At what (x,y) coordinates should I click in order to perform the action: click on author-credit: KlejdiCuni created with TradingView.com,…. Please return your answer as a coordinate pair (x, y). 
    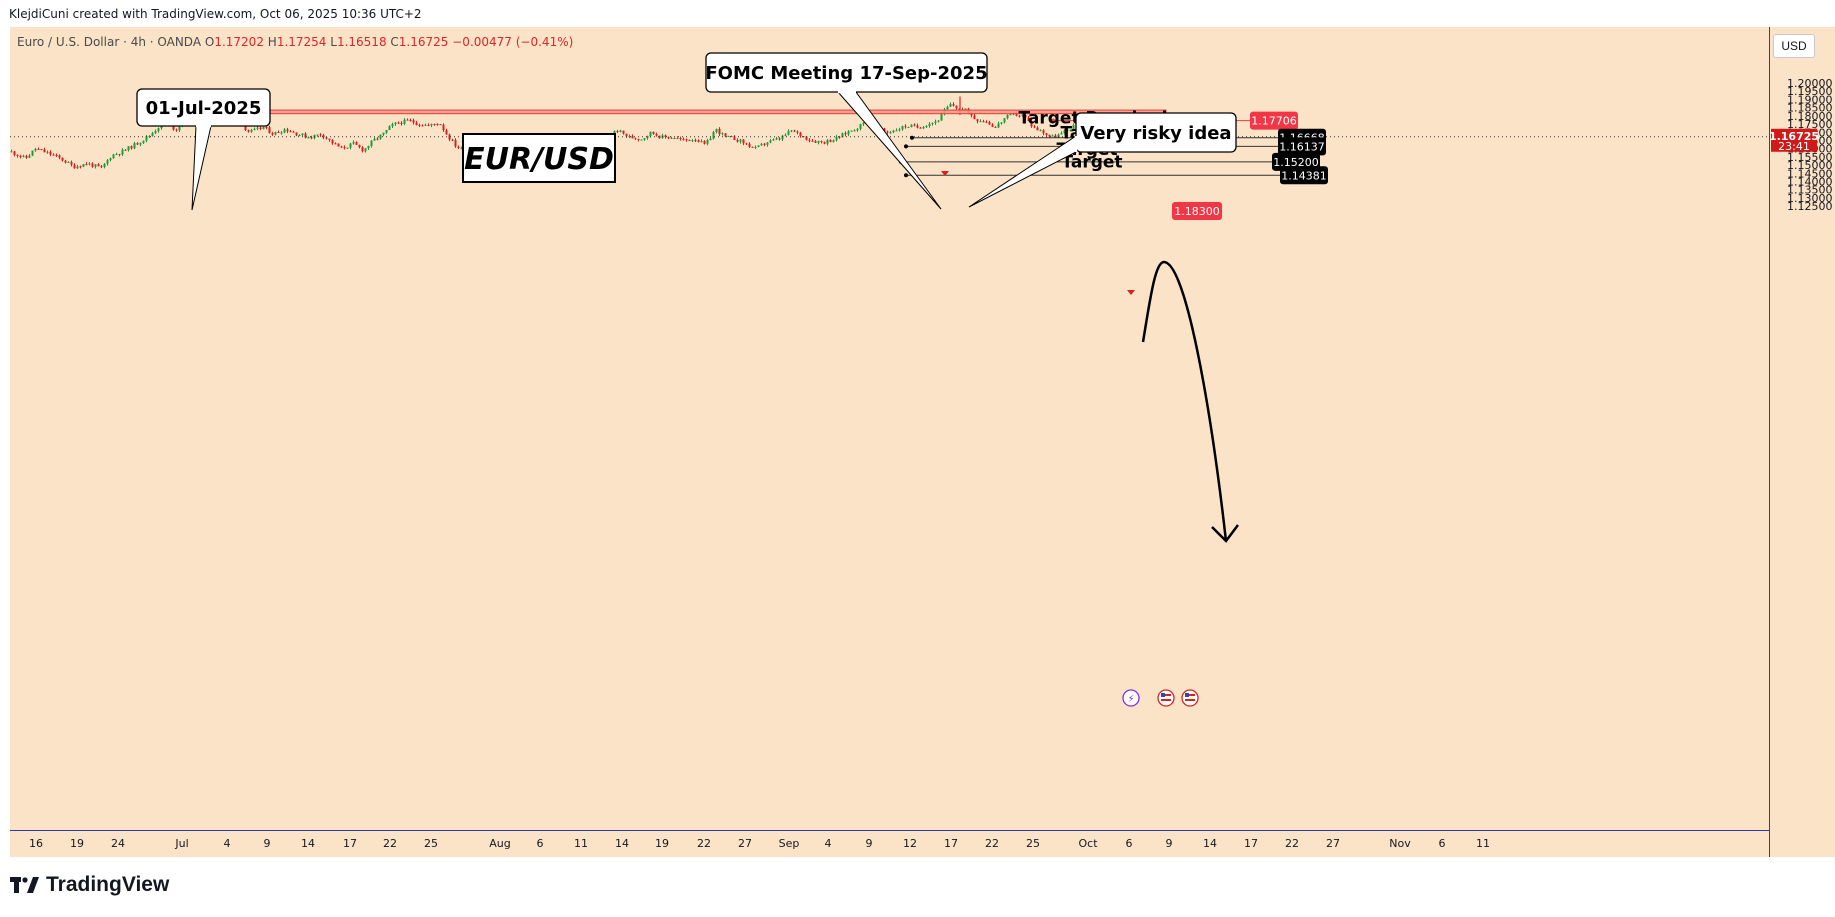
    Looking at the image, I should click on (215, 14).